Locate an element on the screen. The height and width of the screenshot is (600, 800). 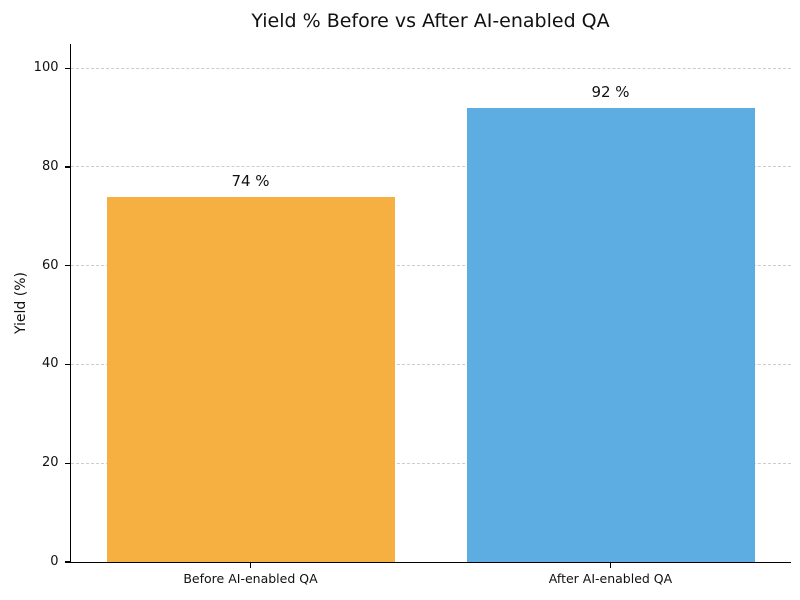
x-axis-spine is located at coordinates (430, 562).